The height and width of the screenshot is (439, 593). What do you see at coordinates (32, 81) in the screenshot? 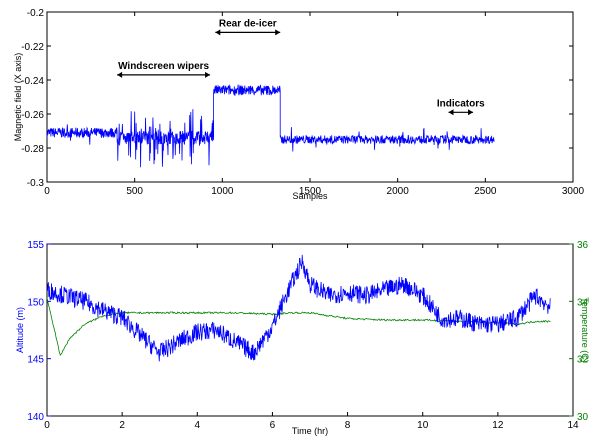
I see `top-y-tick-label: -0.24` at bounding box center [32, 81].